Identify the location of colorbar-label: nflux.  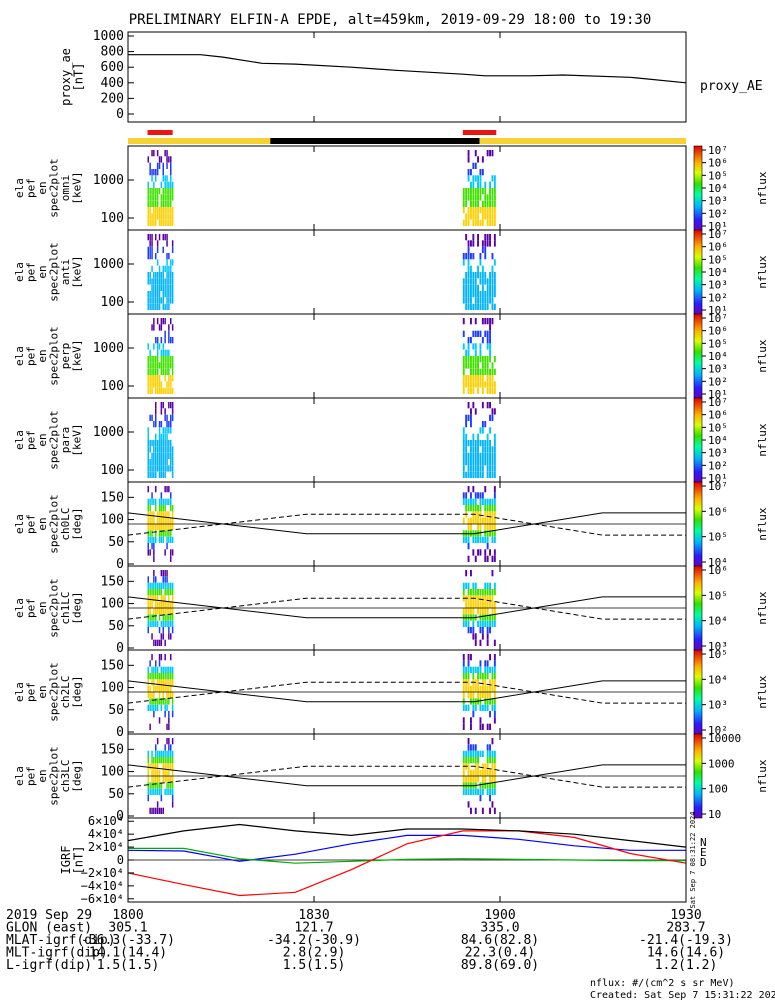
(762, 355).